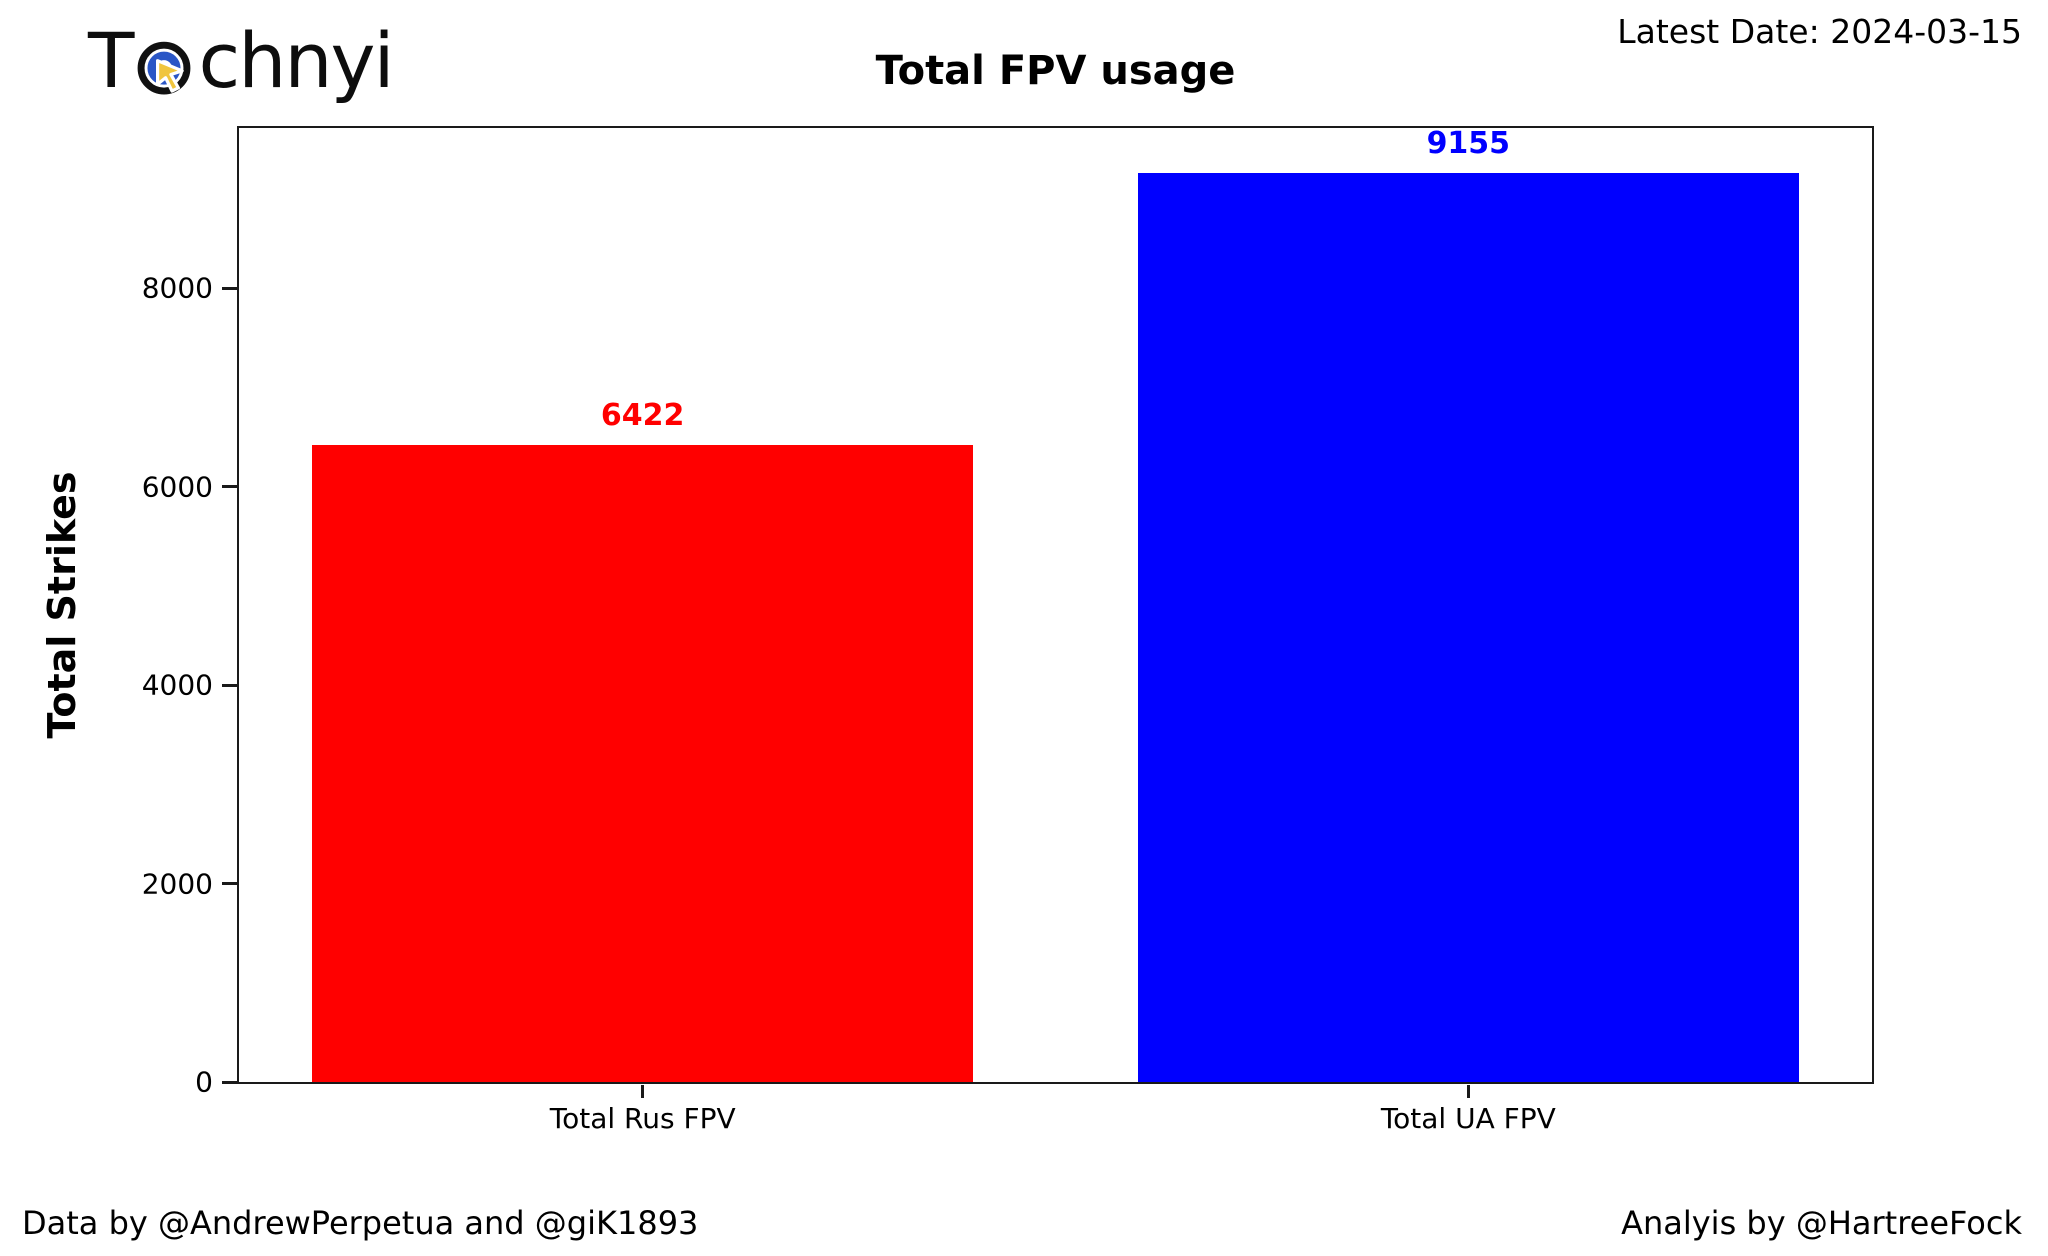 This screenshot has width=2048, height=1256. What do you see at coordinates (204, 1082) in the screenshot?
I see `y-tick-label: 0` at bounding box center [204, 1082].